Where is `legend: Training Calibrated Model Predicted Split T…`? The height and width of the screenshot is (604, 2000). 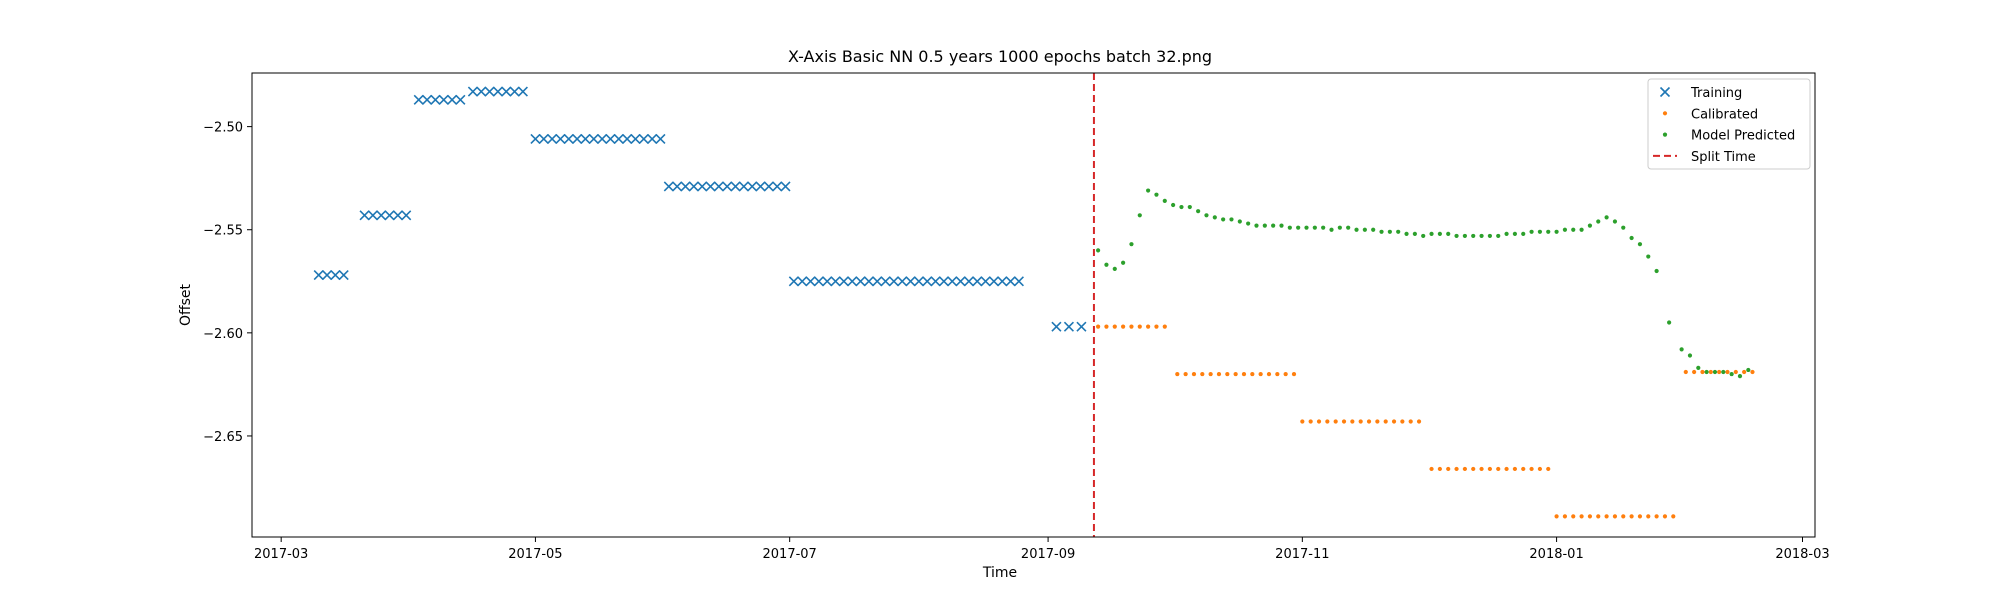
legend: Training Calibrated Model Predicted Split T… is located at coordinates (1729, 124).